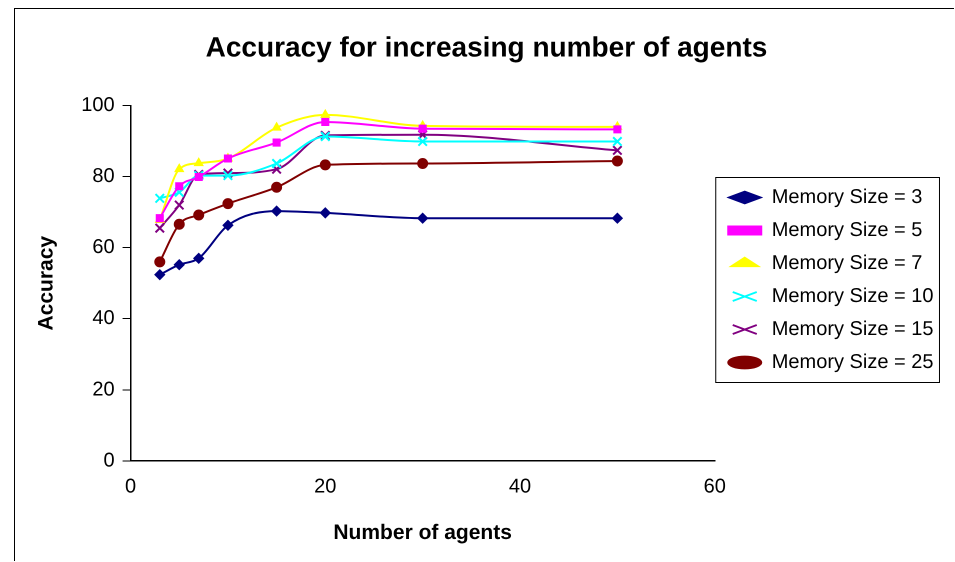 The width and height of the screenshot is (955, 562). I want to click on x-tick-label: 20, so click(325, 486).